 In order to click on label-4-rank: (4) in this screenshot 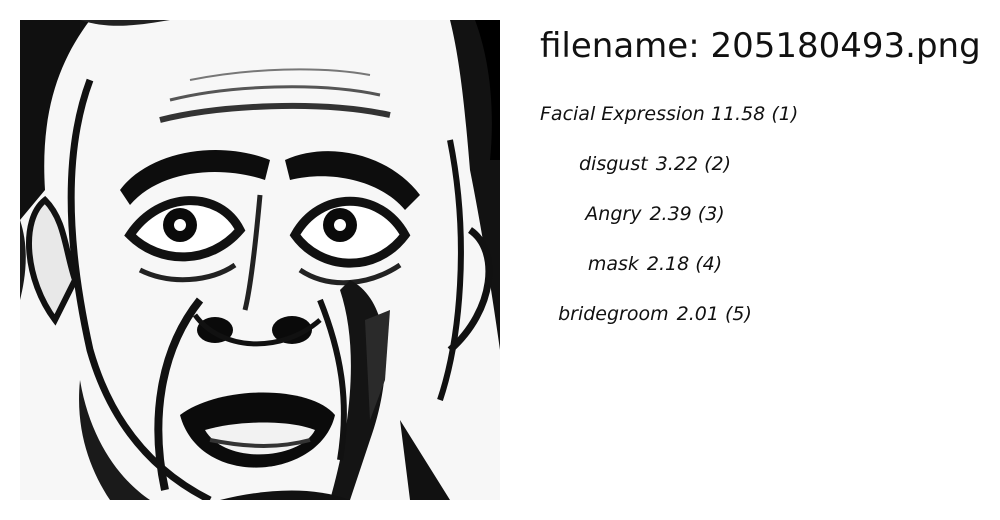, I will do `click(709, 264)`.